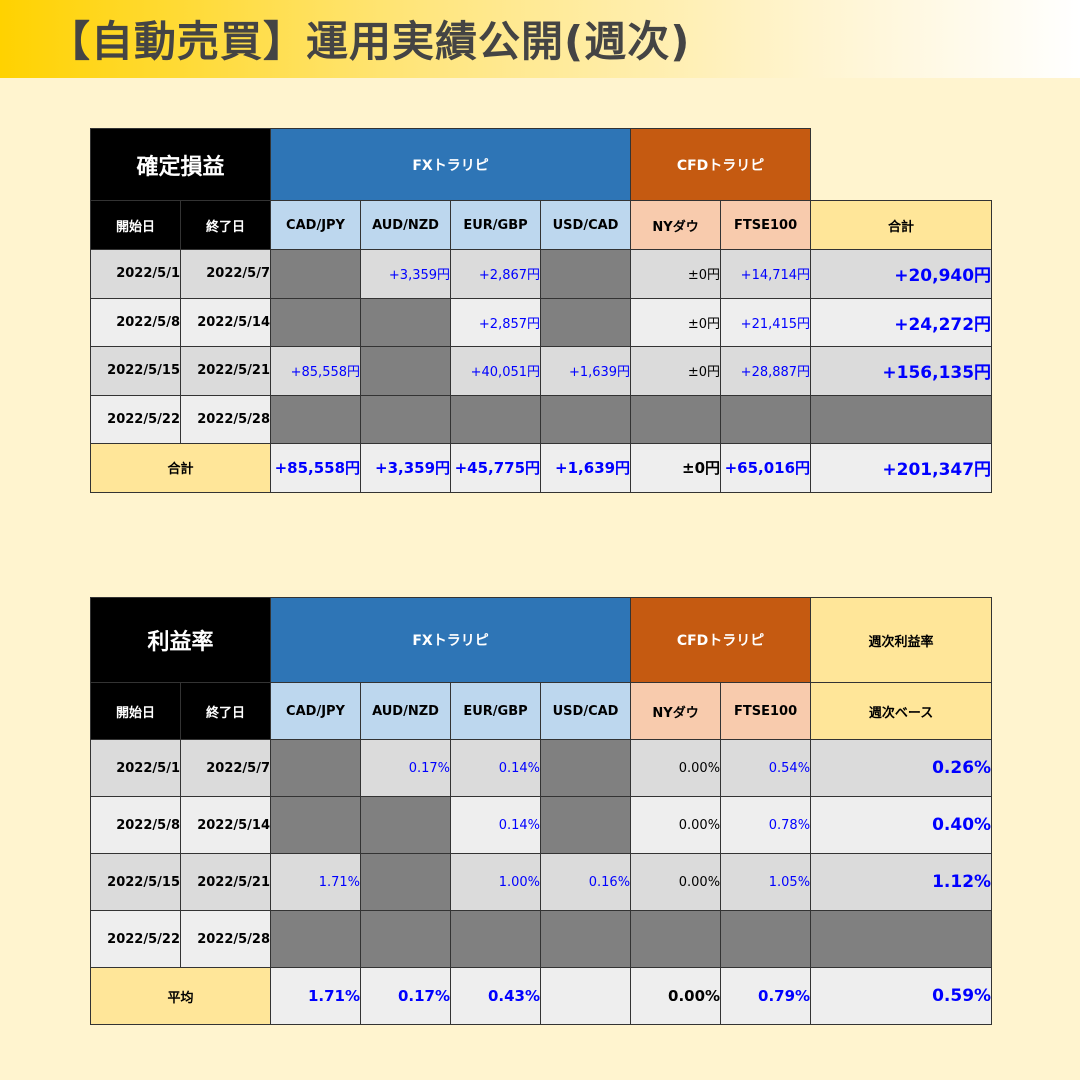 This screenshot has width=1080, height=1080. What do you see at coordinates (496, 825) in the screenshot?
I see `value-cell: 0.14%` at bounding box center [496, 825].